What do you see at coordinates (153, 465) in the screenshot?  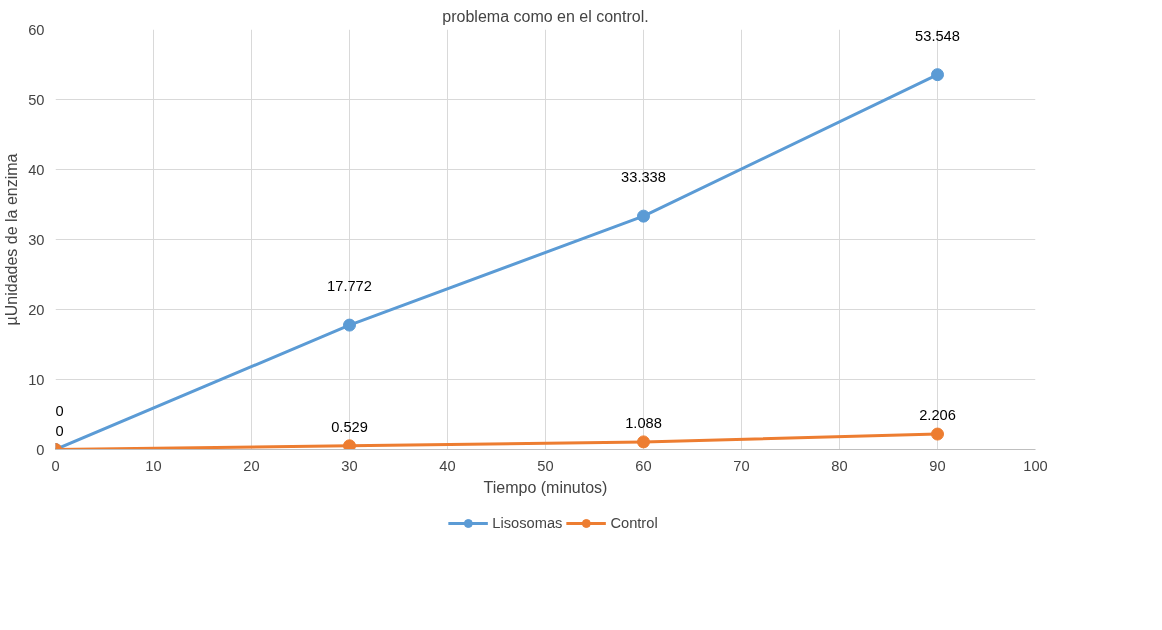 I see `x-tick-label: 10` at bounding box center [153, 465].